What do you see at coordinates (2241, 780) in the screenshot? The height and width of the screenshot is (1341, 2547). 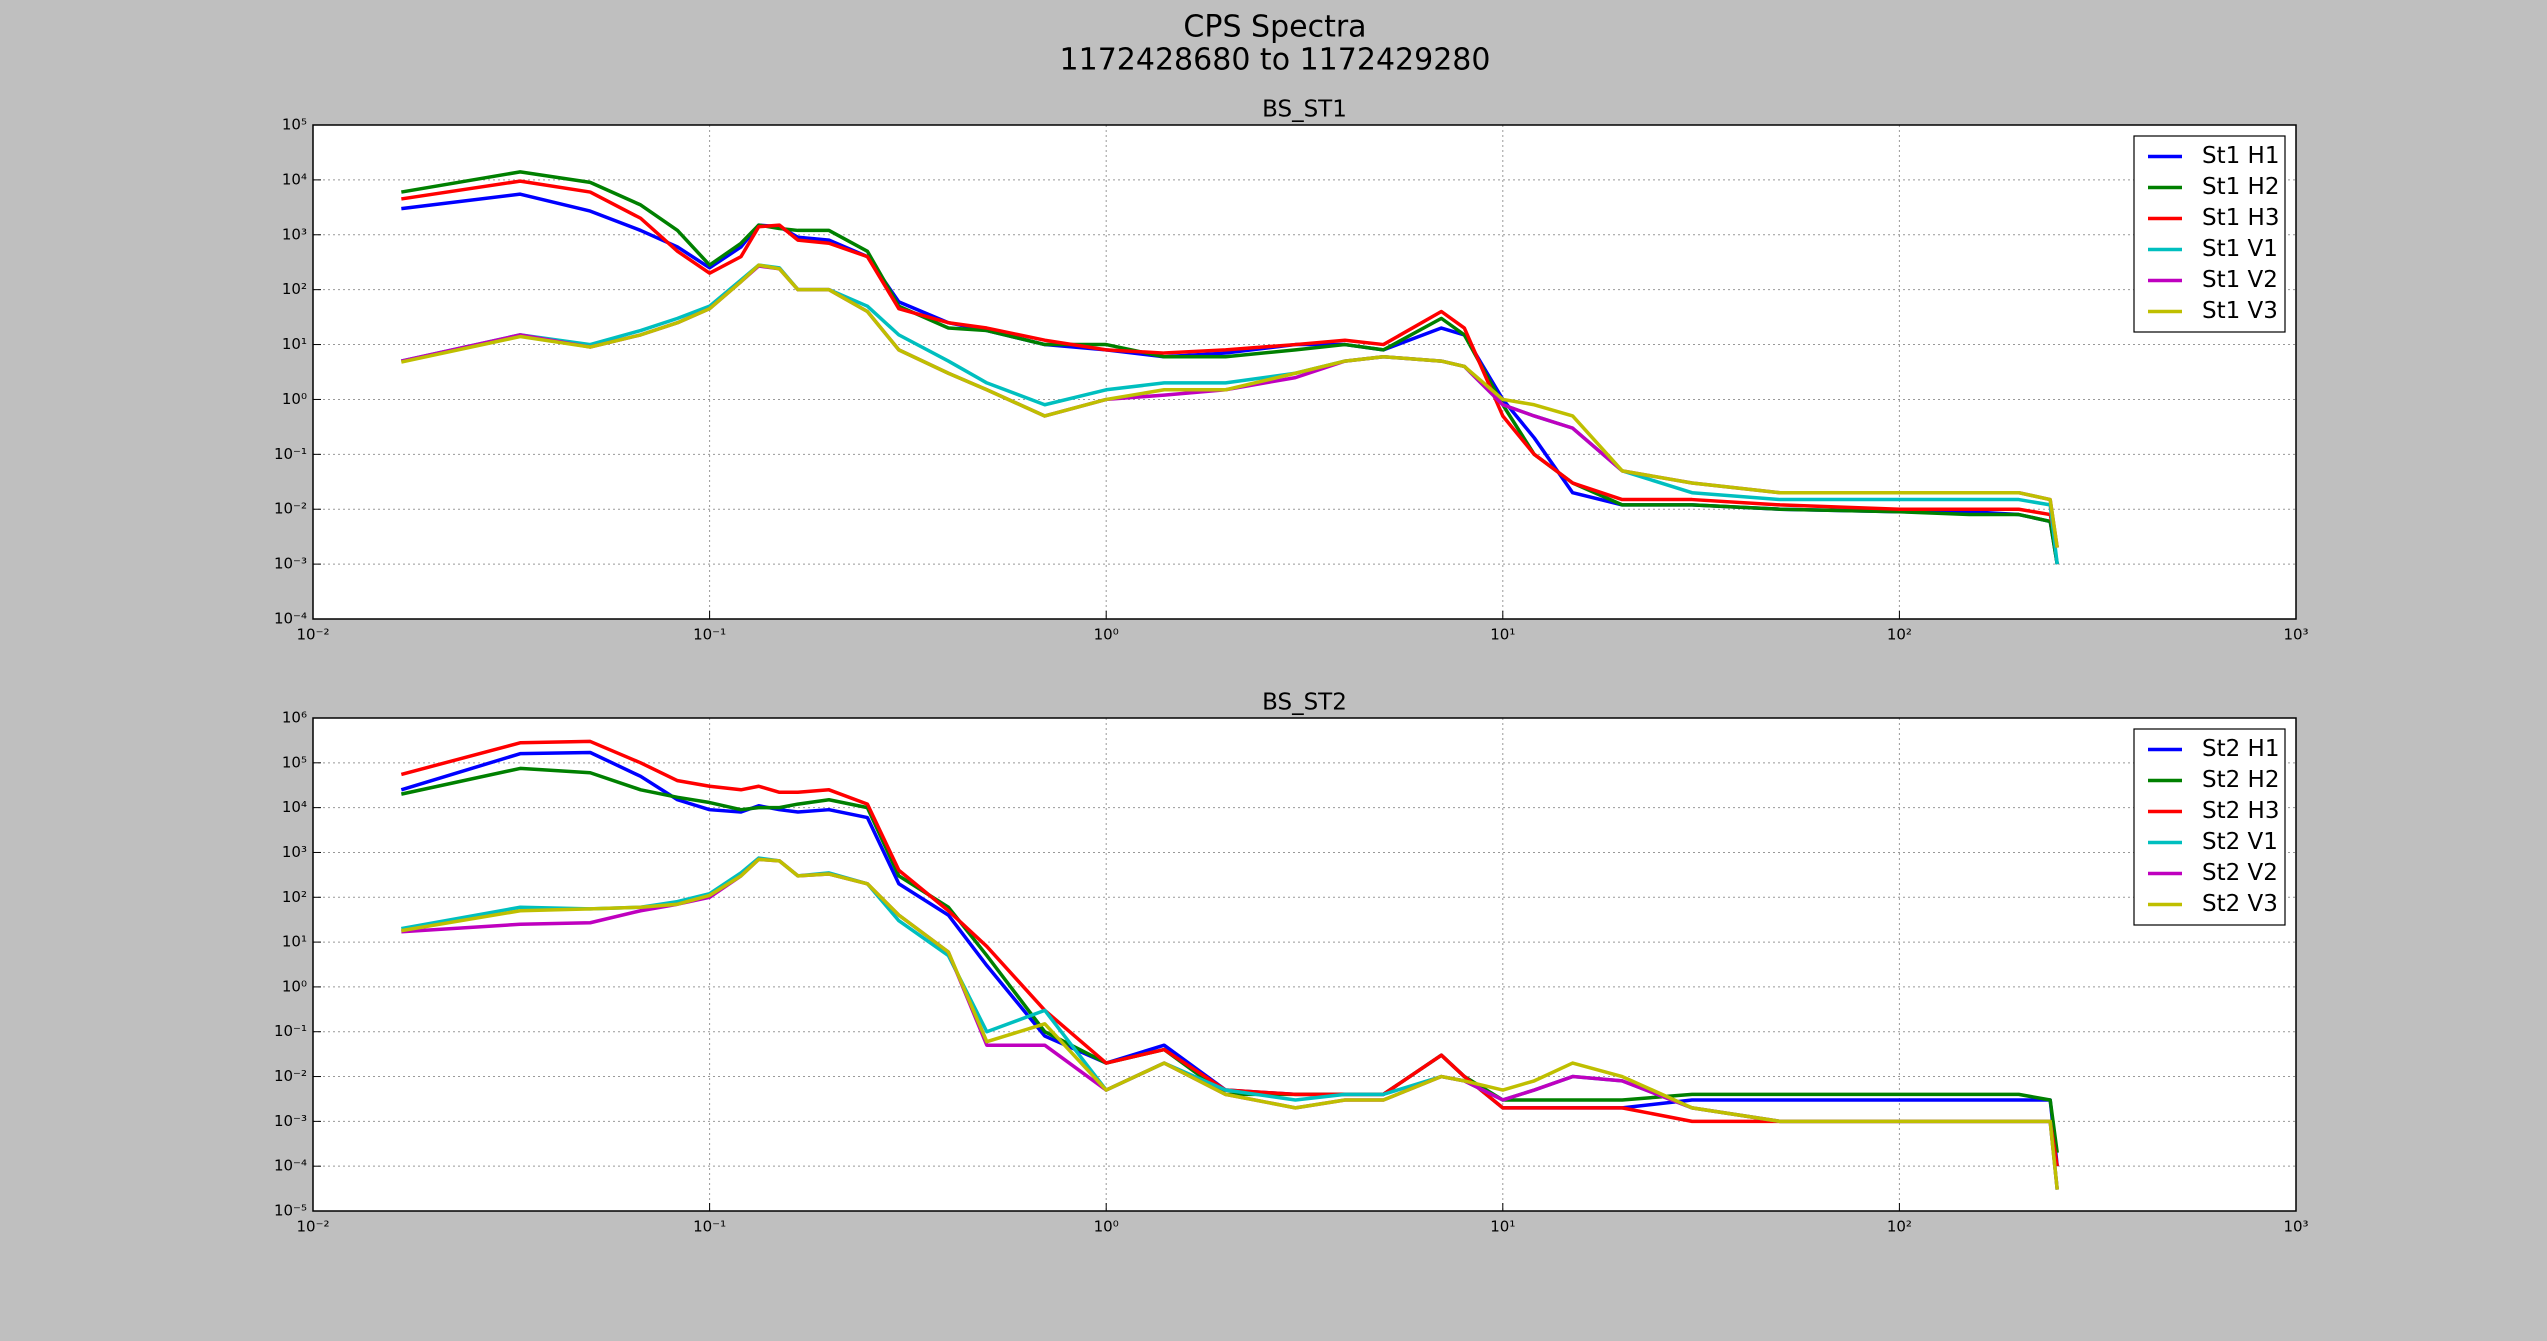 I see `legend-label: St2 H2` at bounding box center [2241, 780].